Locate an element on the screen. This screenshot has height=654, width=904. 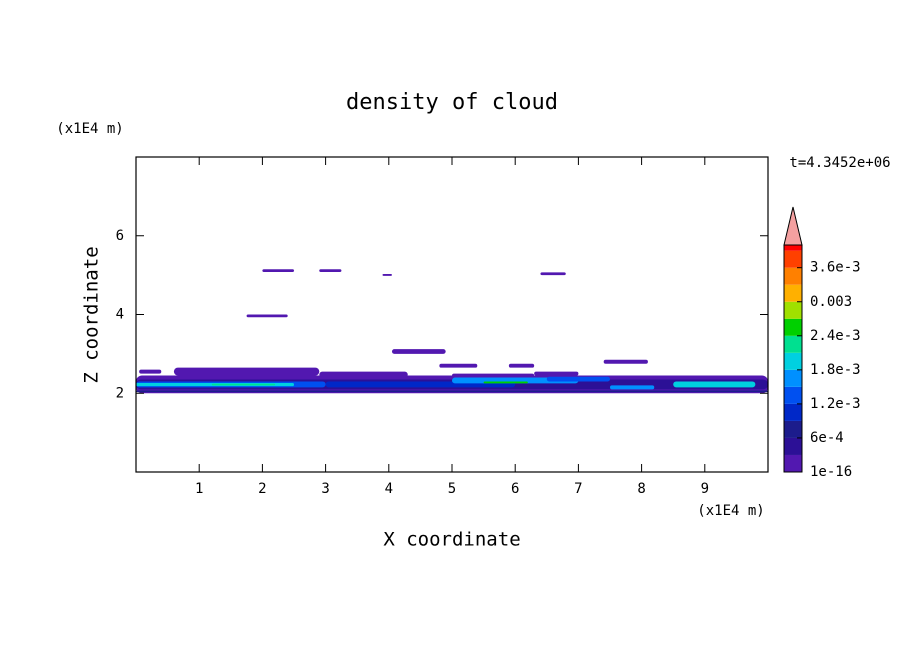
y-unit: (x1E4 m) is located at coordinates (89, 129).